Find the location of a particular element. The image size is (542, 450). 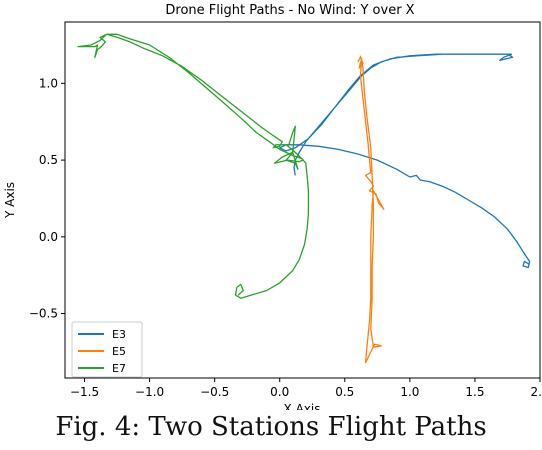

figure-caption: Fig. 4: Two Stations Flight Paths is located at coordinates (271, 427).